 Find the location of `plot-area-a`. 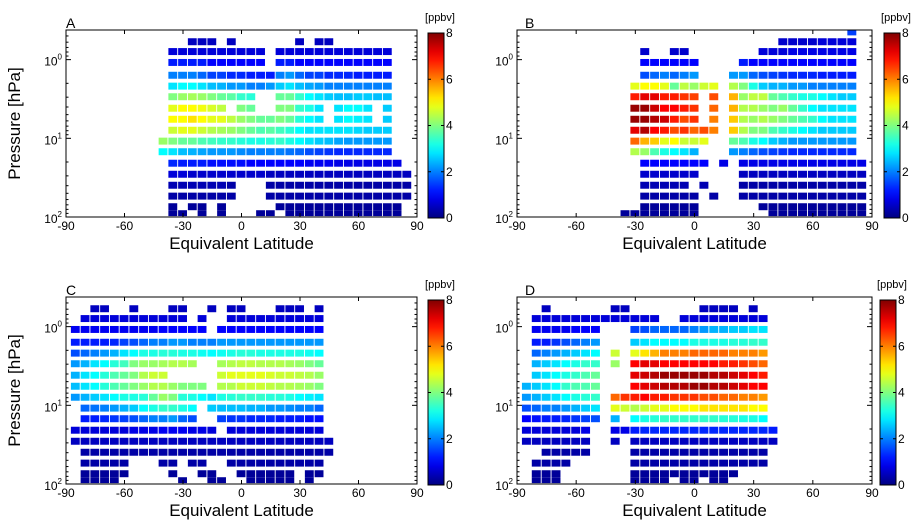

plot-area-a is located at coordinates (241, 123).